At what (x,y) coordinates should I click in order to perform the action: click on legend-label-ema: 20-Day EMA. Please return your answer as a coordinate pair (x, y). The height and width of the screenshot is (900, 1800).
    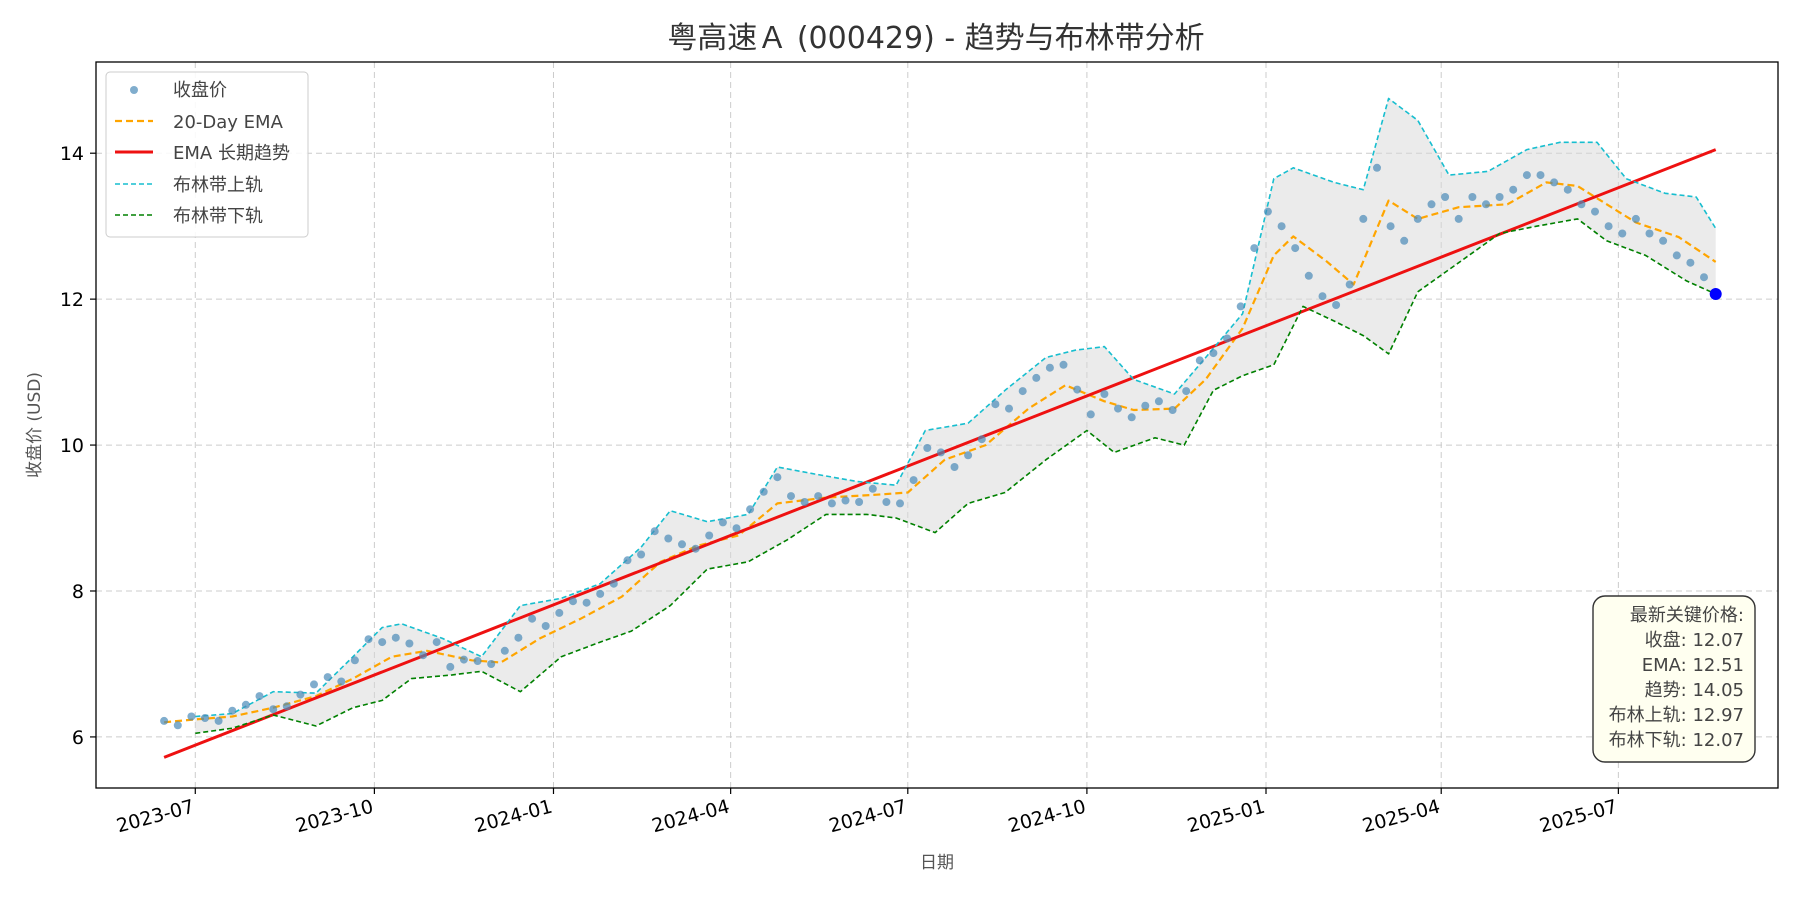
    Looking at the image, I should click on (228, 122).